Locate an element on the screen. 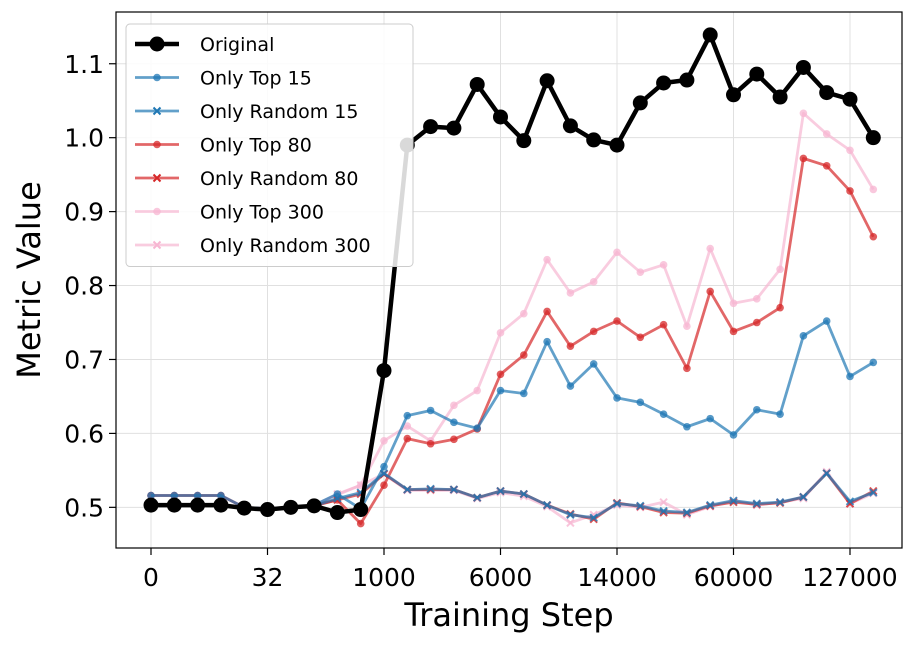 This screenshot has height=651, width=914. x-tick-label: 60000 is located at coordinates (734, 577).